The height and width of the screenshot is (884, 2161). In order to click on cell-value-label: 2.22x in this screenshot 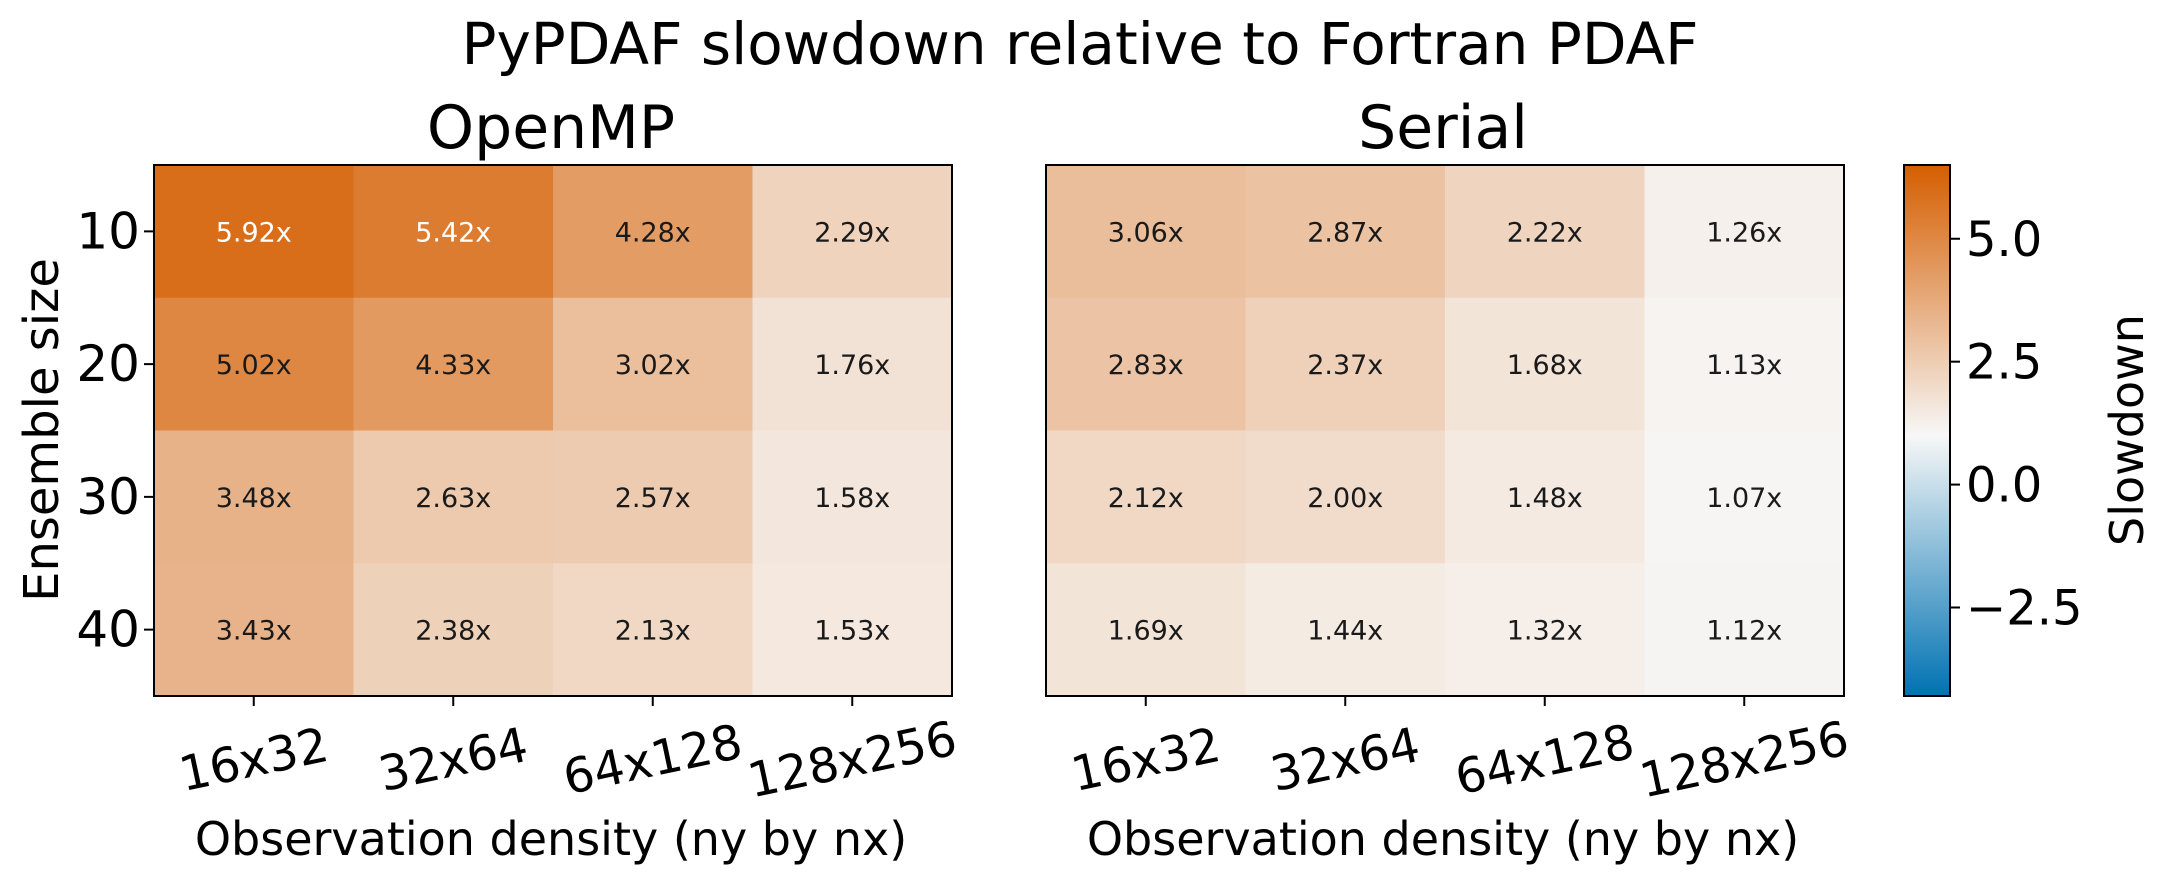, I will do `click(1545, 232)`.